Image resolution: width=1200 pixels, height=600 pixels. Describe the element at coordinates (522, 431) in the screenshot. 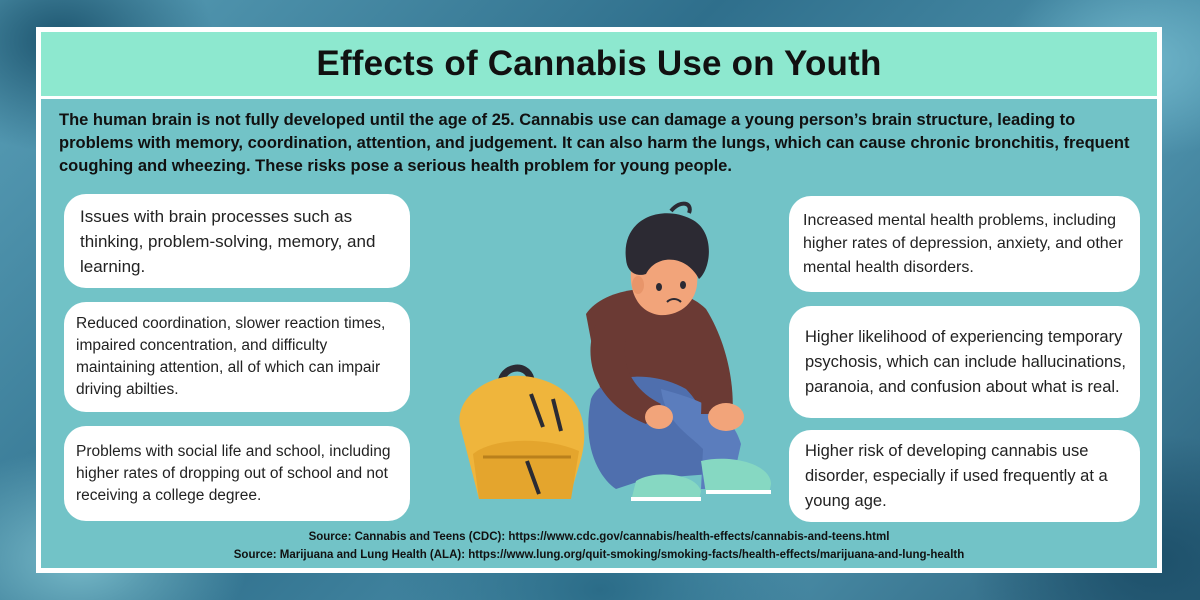

I see `backpack-icon` at that location.